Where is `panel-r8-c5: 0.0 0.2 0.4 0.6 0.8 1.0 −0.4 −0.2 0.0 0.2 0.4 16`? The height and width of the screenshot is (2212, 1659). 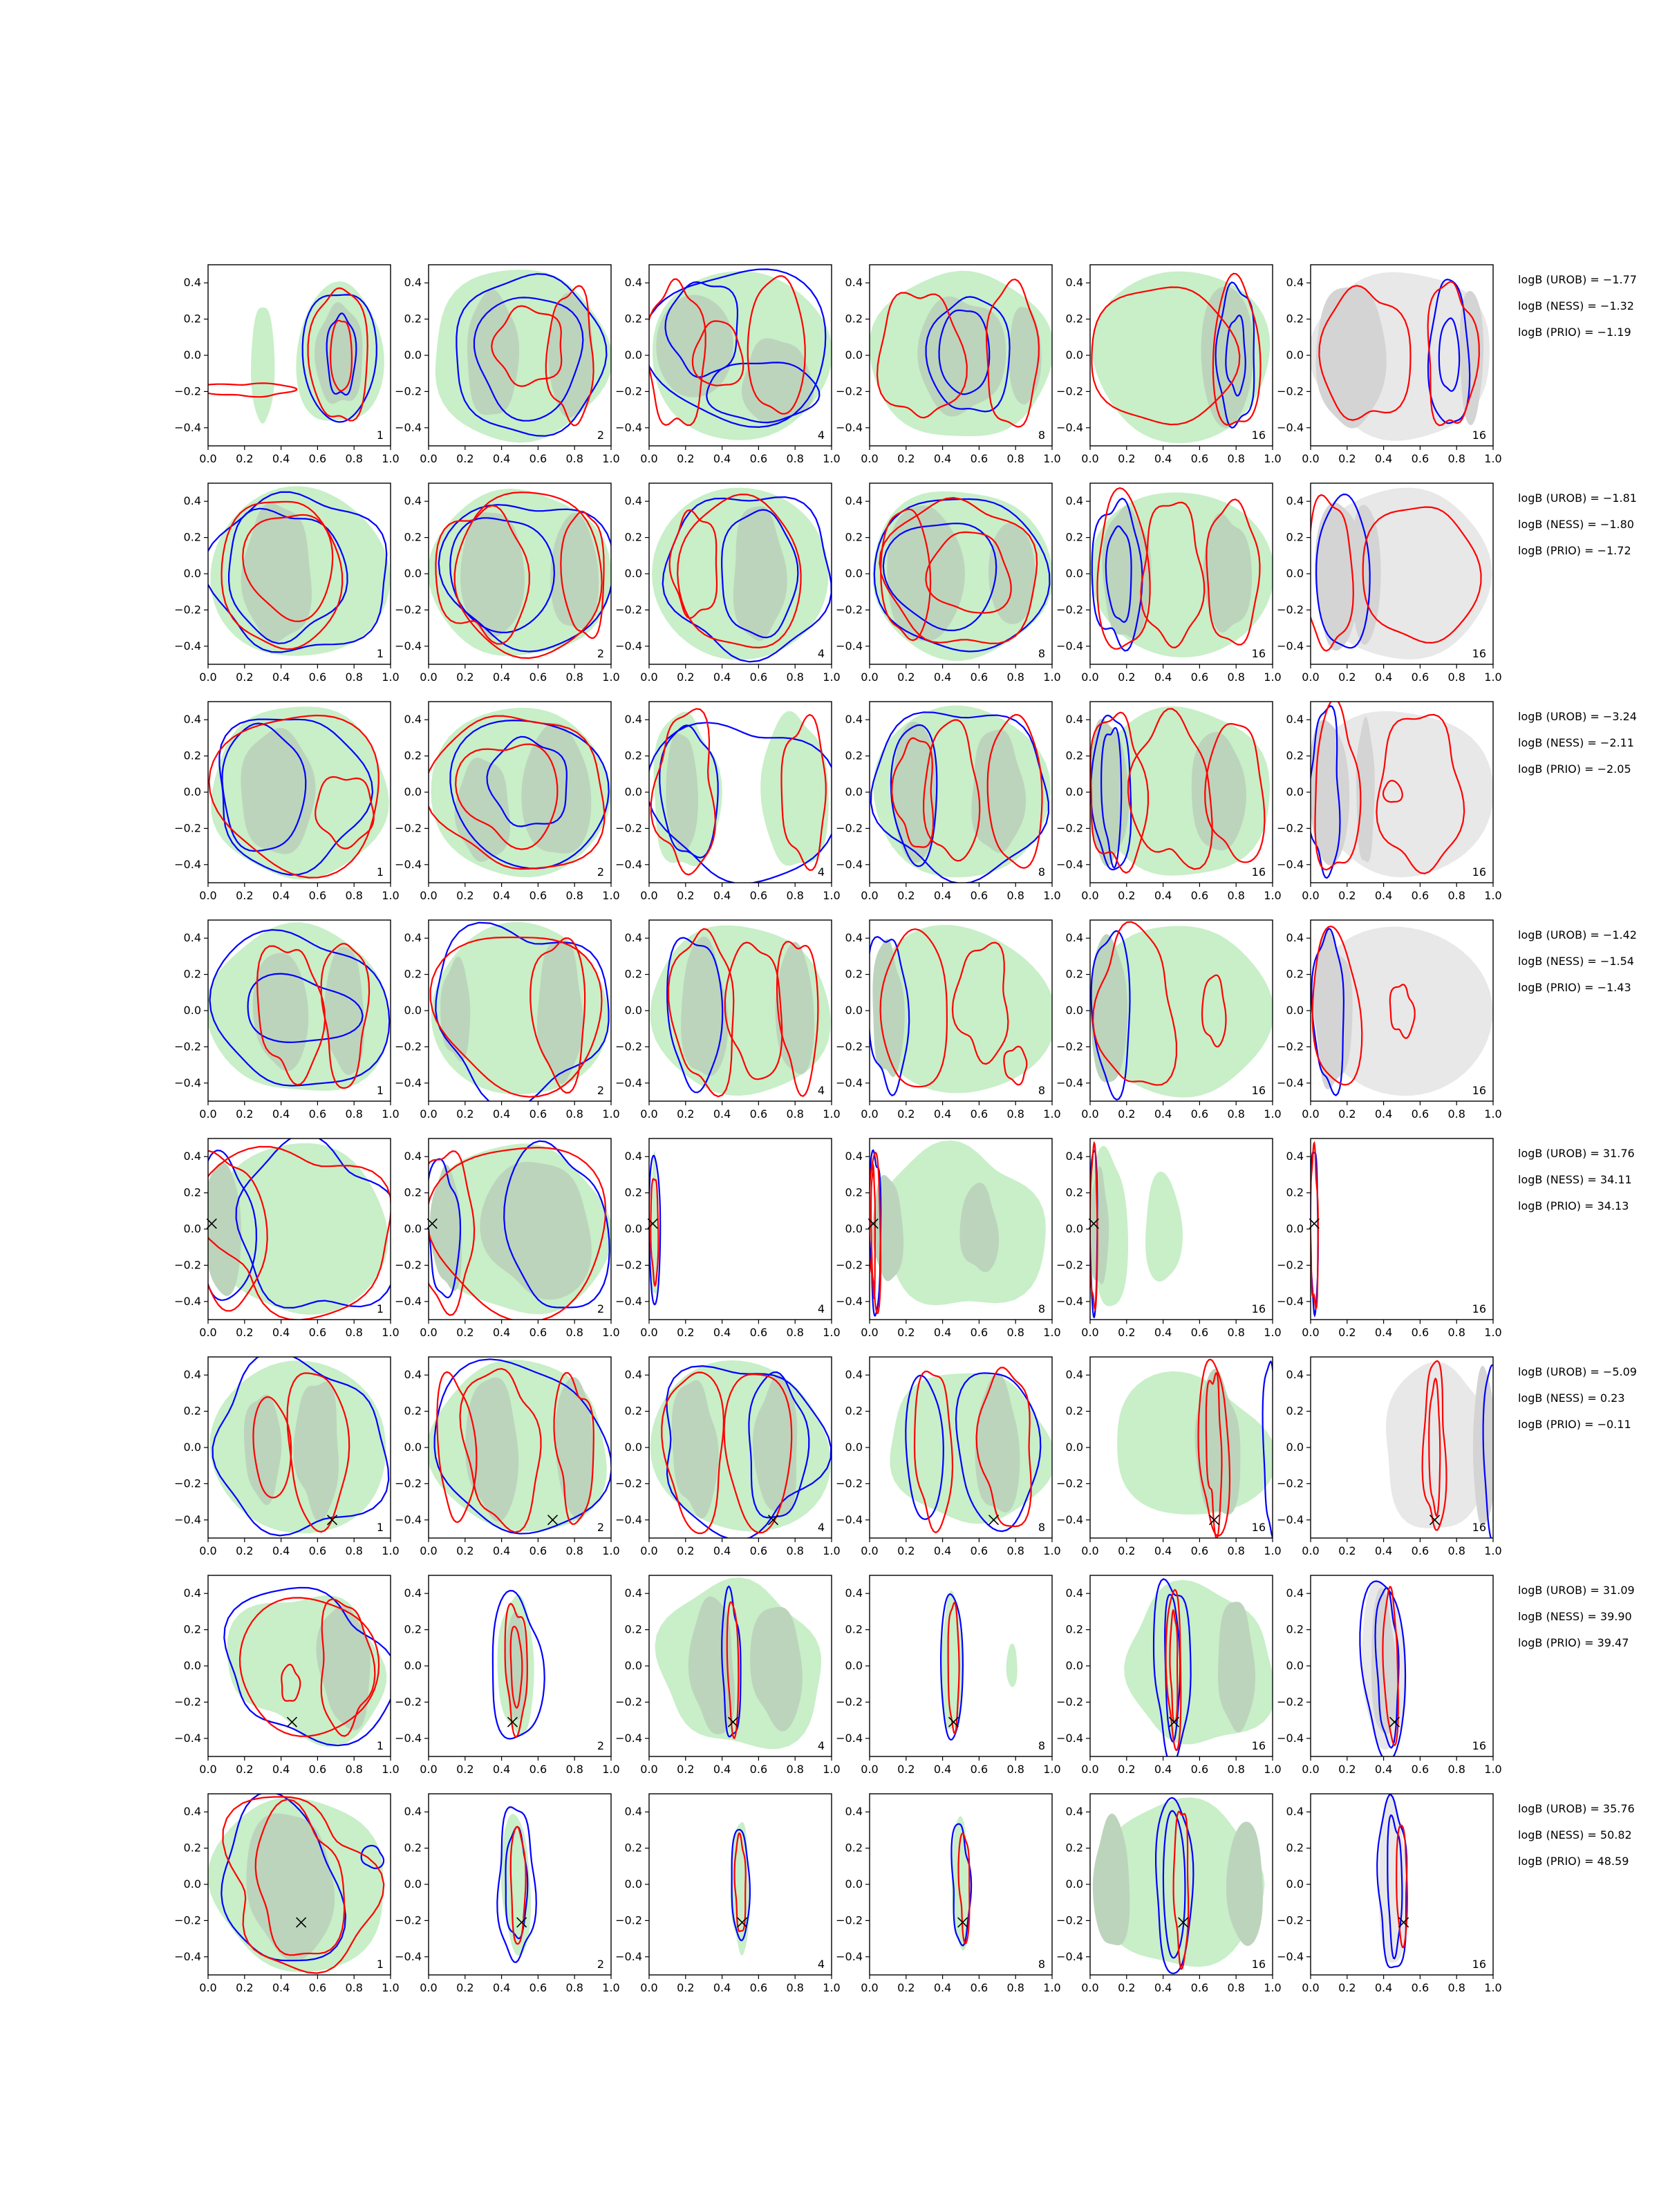
panel-r8-c5: 0.0 0.2 0.4 0.6 0.8 1.0 −0.4 −0.2 0.0 0.2 0.4 16 is located at coordinates (1169, 1893).